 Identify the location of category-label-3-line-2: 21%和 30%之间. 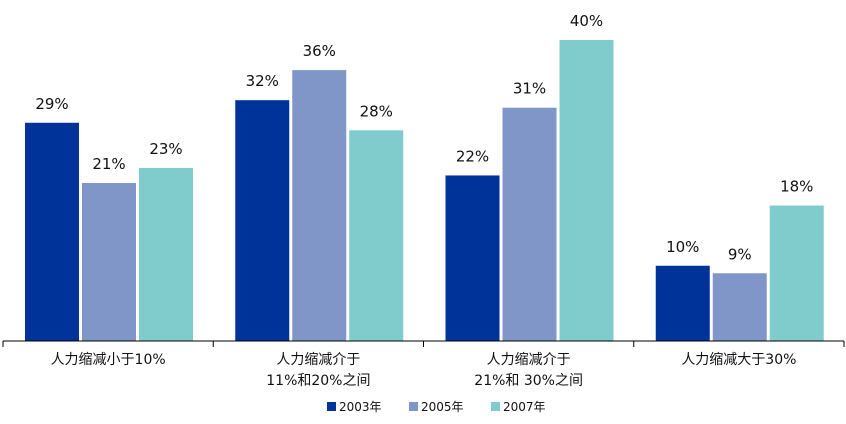
(528, 381).